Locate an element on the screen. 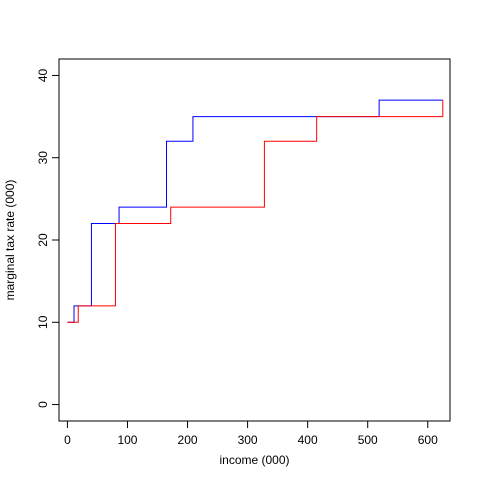 The width and height of the screenshot is (480, 480). x-axis-label: income (000) is located at coordinates (254, 460).